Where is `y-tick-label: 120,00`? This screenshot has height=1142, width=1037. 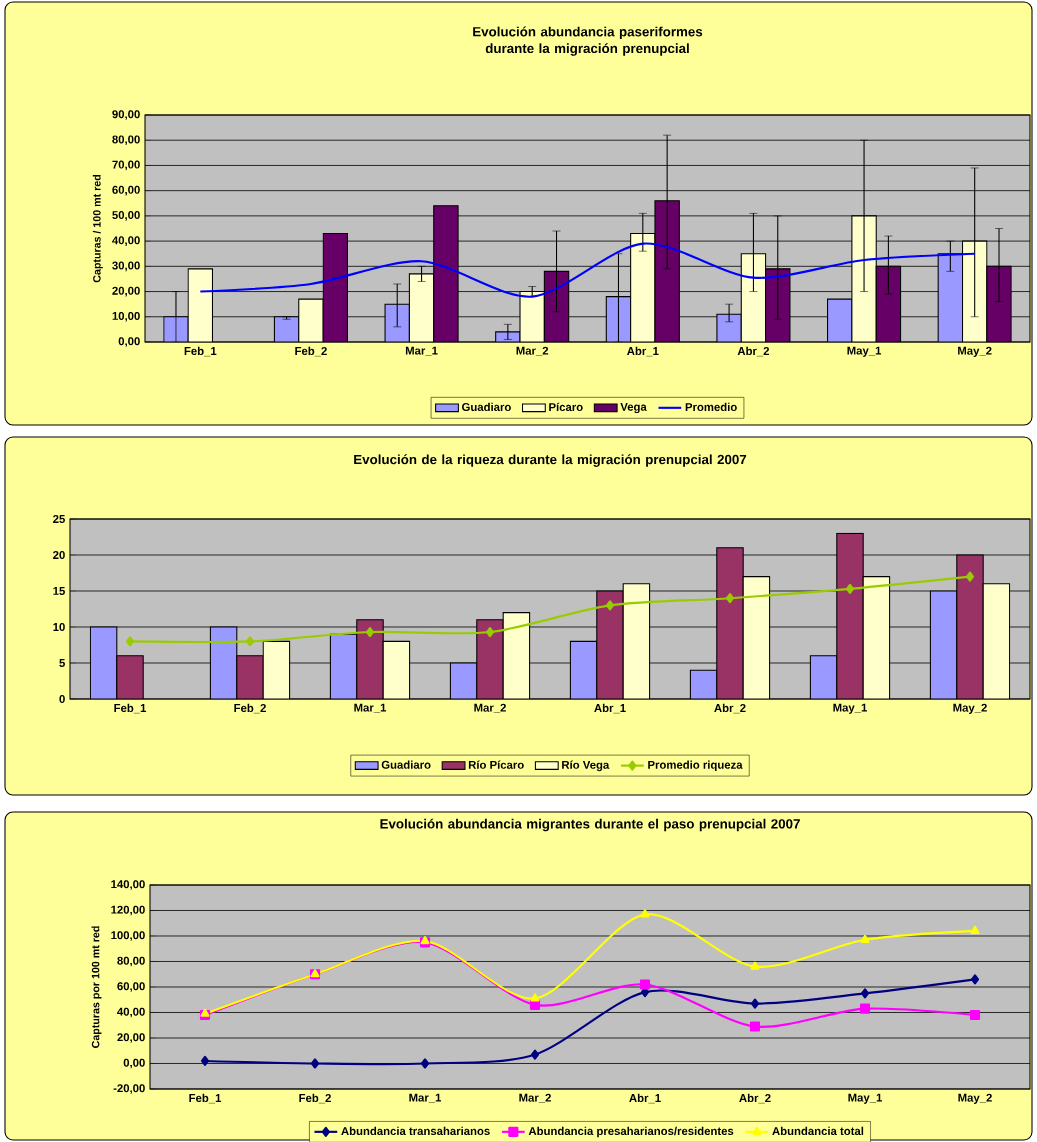 y-tick-label: 120,00 is located at coordinates (128, 910).